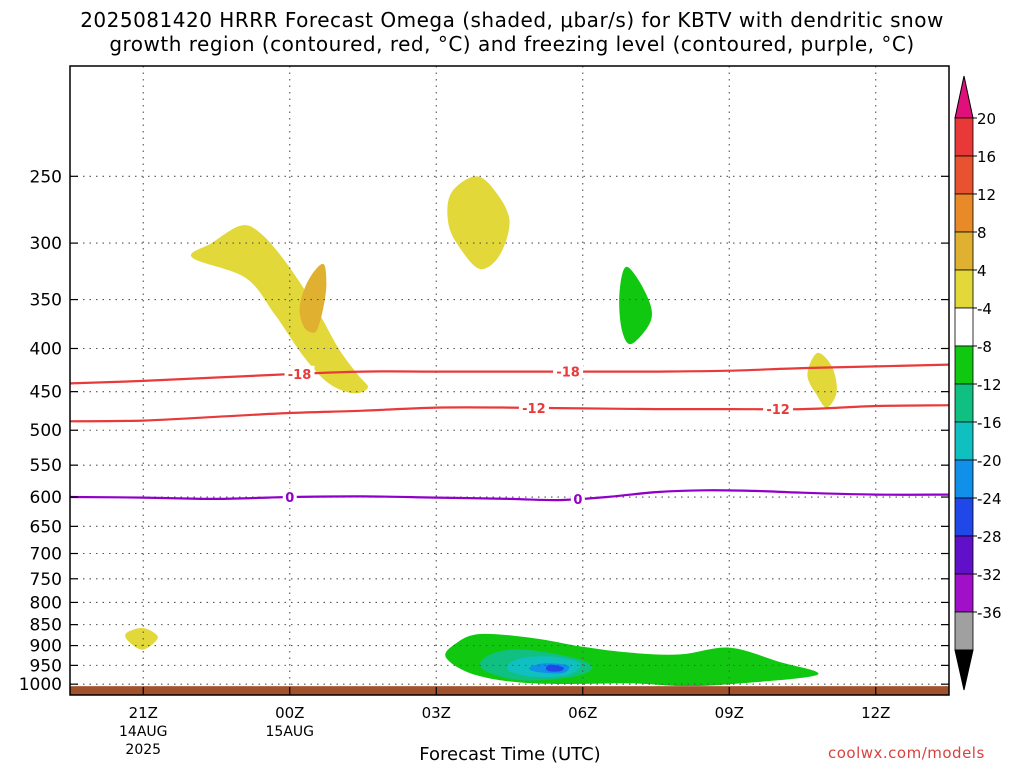  What do you see at coordinates (46, 647) in the screenshot?
I see `y-tick-label: 900` at bounding box center [46, 647].